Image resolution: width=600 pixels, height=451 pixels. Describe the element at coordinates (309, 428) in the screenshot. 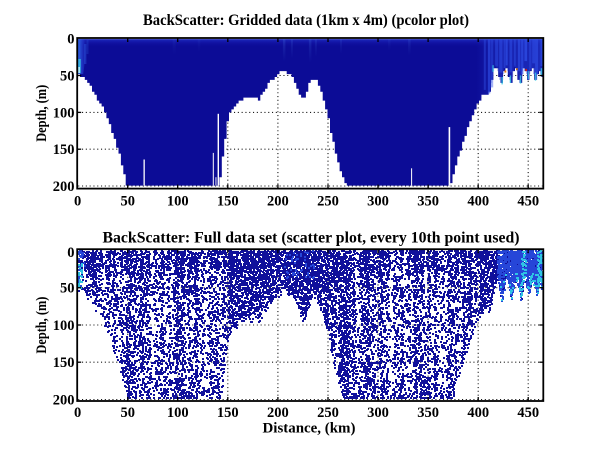

I see `svg-text: Distance, (km)` at that location.